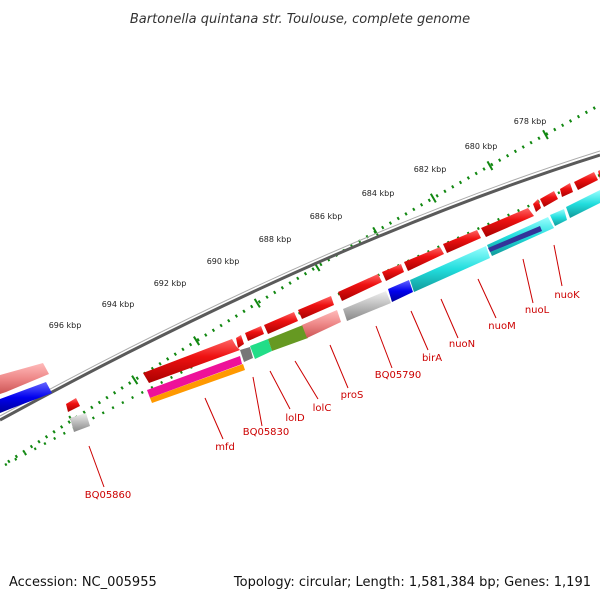 The width and height of the screenshot is (600, 600). What do you see at coordinates (449, 318) in the screenshot?
I see `leader-nuoN` at bounding box center [449, 318].